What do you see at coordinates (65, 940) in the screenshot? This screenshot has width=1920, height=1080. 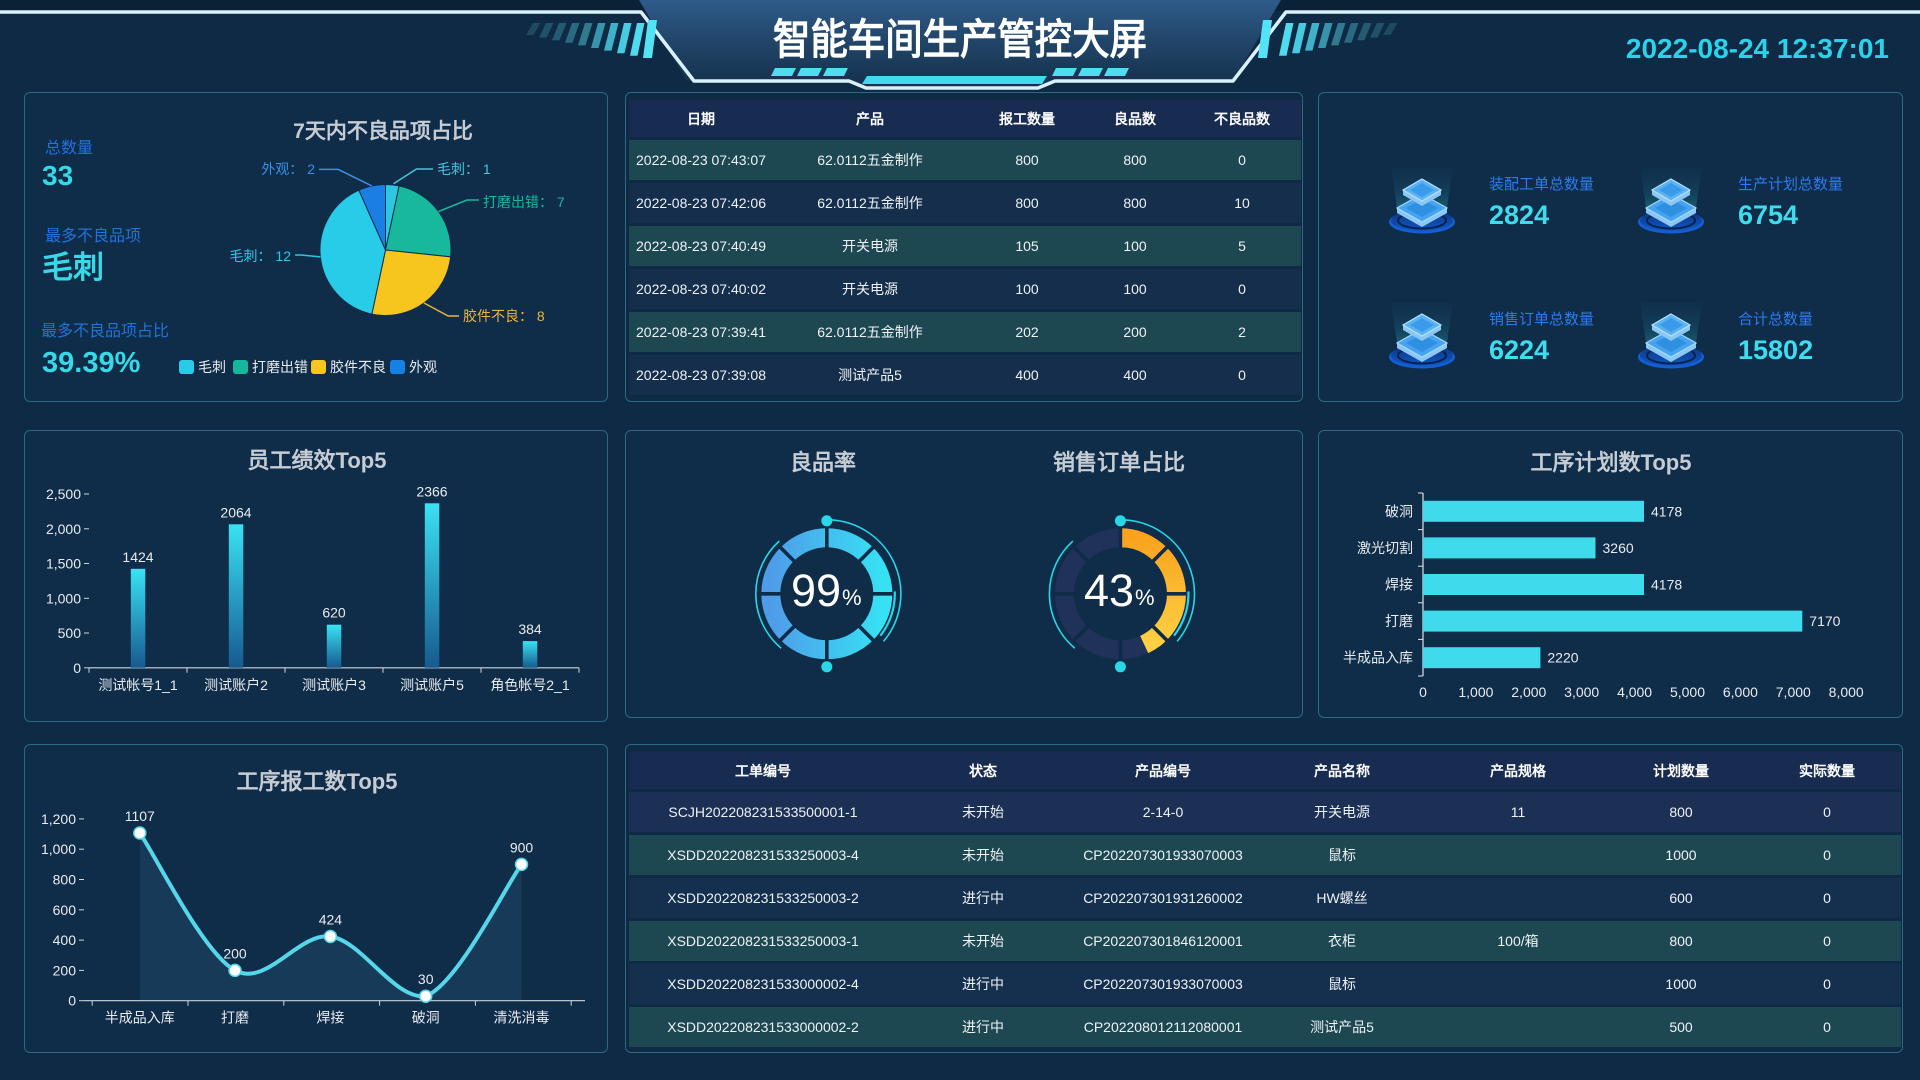 I see `svg-text: 400` at bounding box center [65, 940].